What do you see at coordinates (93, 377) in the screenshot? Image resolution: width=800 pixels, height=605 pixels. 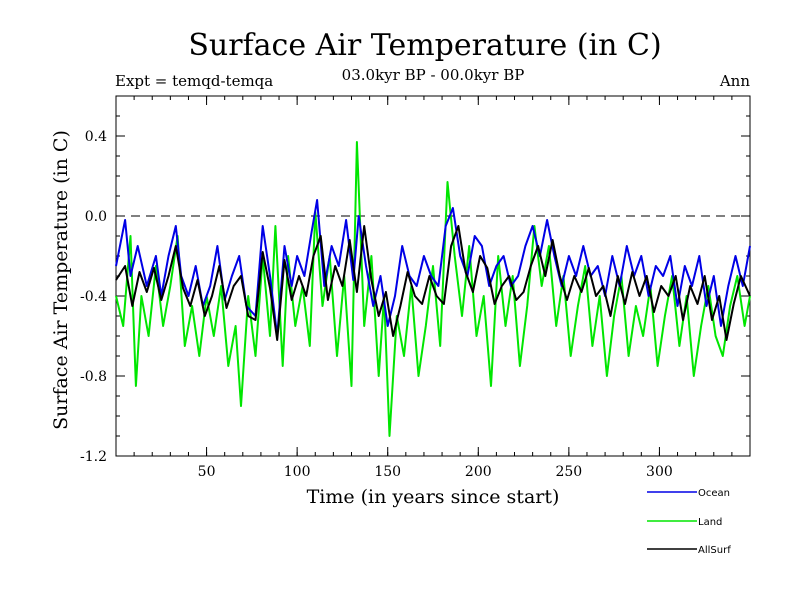 I see `y-tick-label: -0.8` at bounding box center [93, 377].